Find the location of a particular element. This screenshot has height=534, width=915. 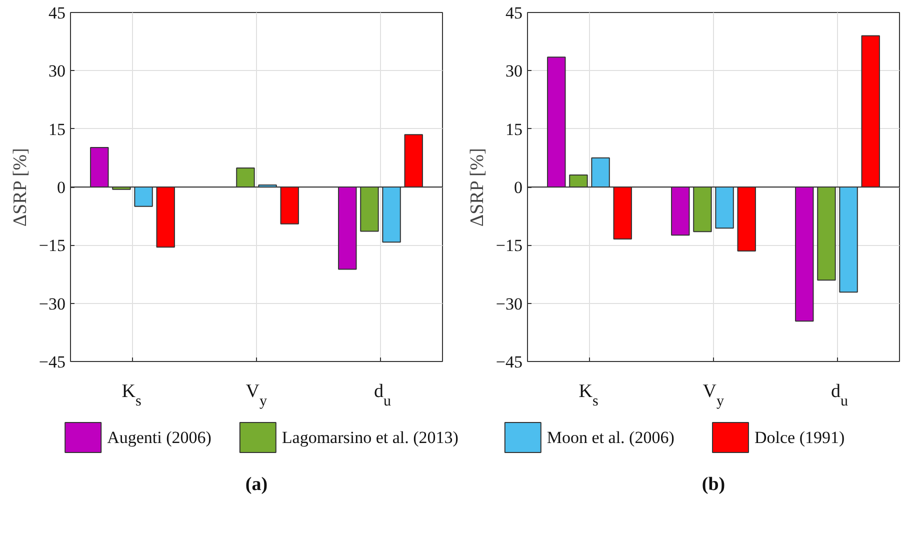

text: (b) is located at coordinates (714, 484).